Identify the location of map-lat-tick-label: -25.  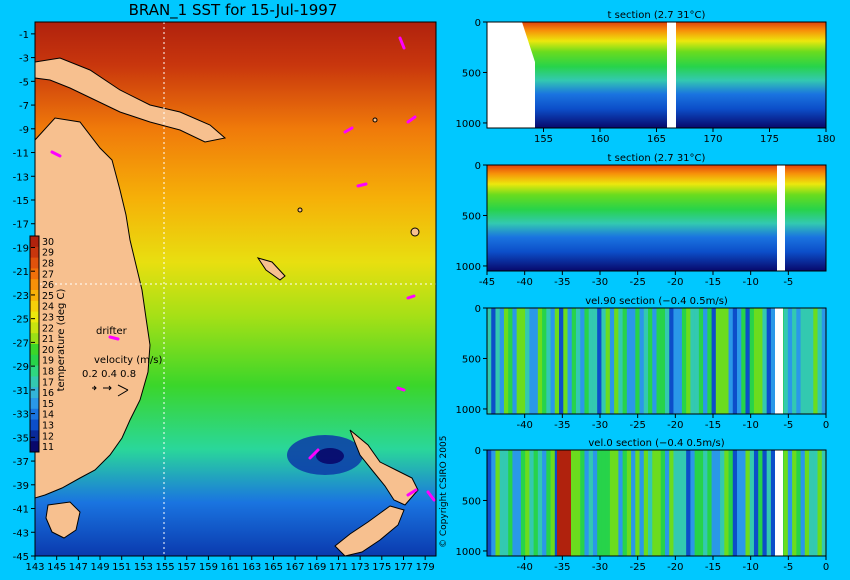
(21, 320).